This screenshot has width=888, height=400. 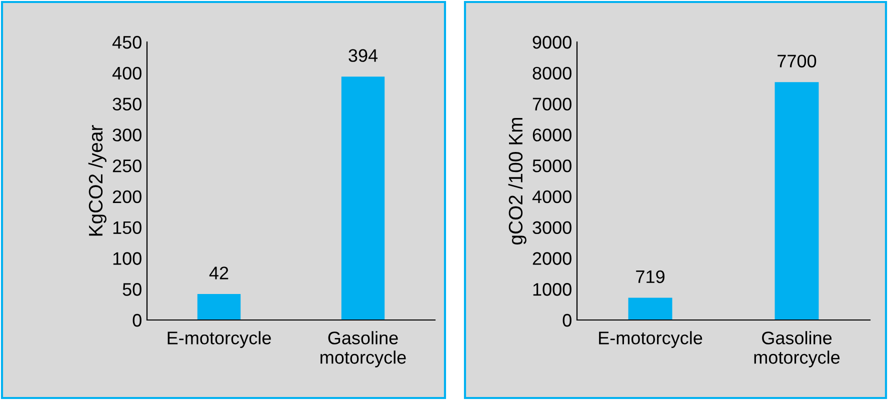 What do you see at coordinates (552, 289) in the screenshot?
I see `y-tick-label: 1000` at bounding box center [552, 289].